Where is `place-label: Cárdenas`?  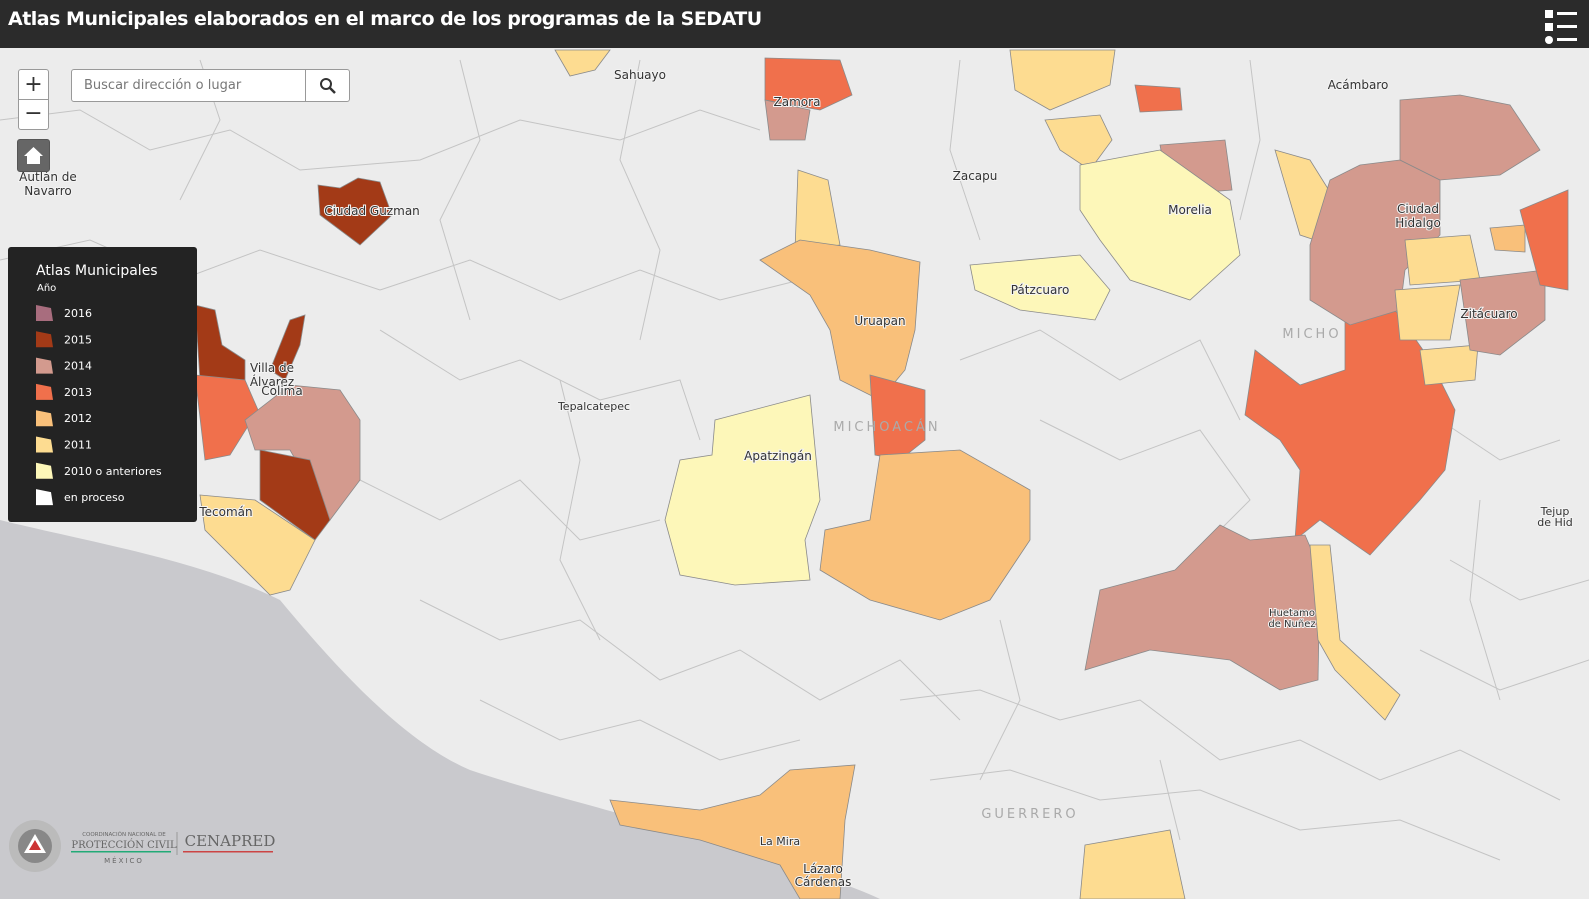 place-label: Cárdenas is located at coordinates (823, 882).